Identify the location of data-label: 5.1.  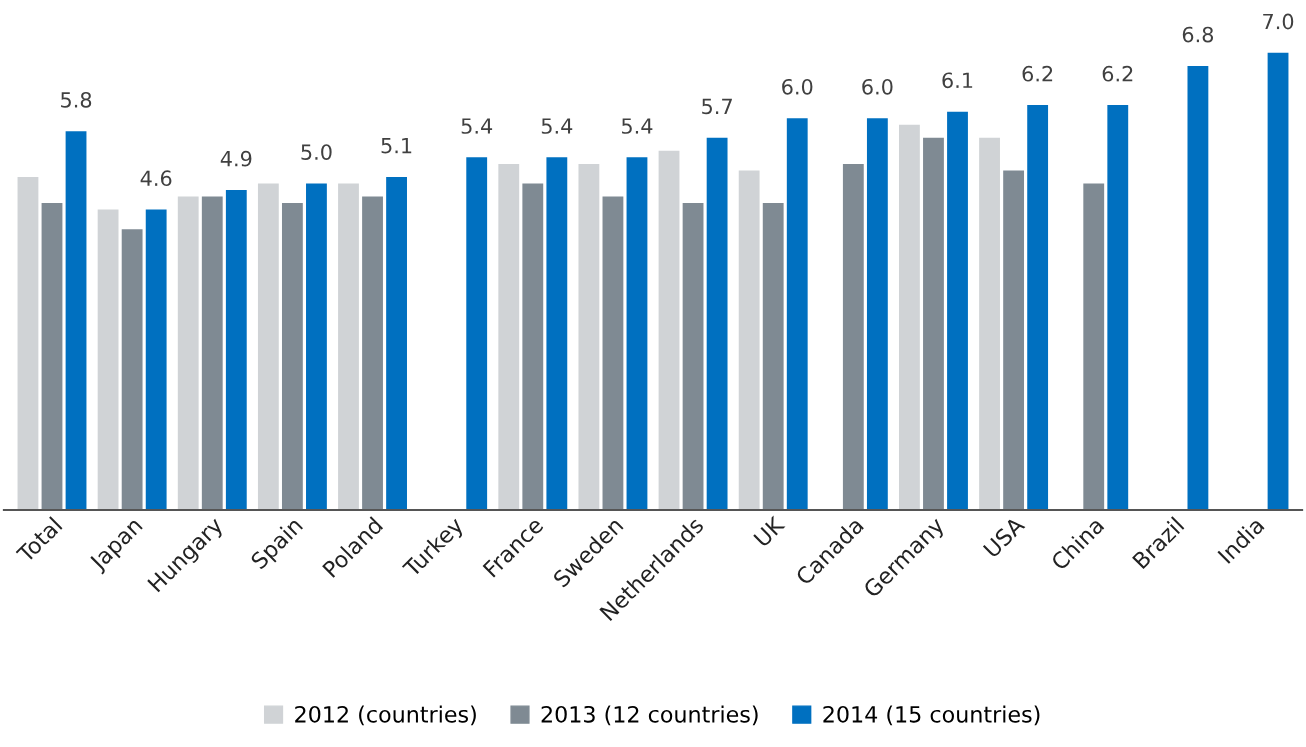
(396, 145).